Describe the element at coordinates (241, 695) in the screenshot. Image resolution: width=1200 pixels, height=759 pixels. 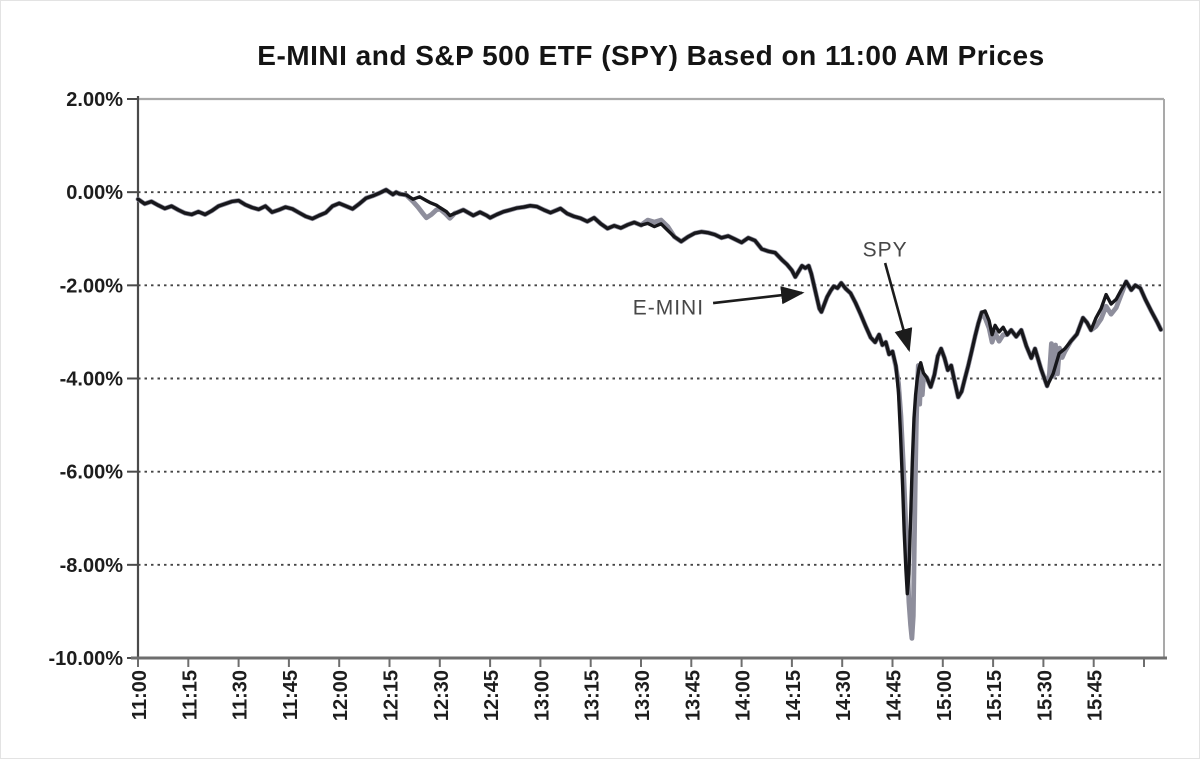
I see `x-tick-label: 11:30` at that location.